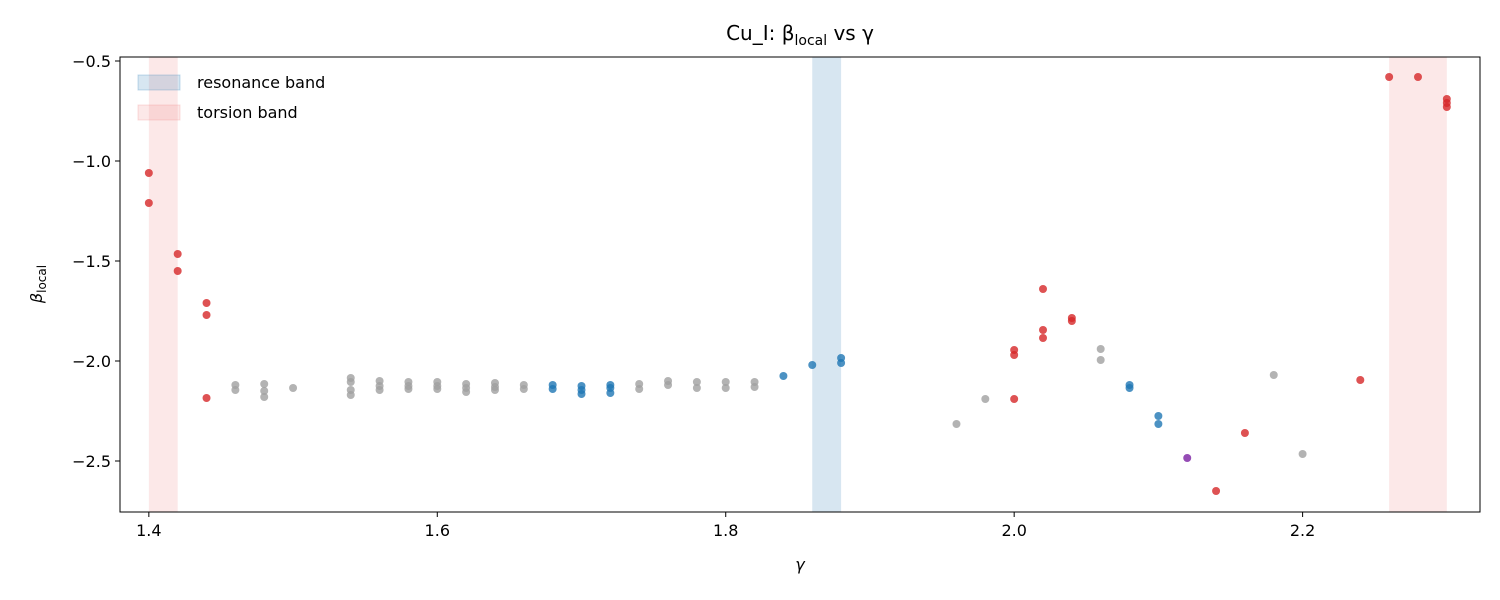  Describe the element at coordinates (91, 261) in the screenshot. I see `y-tick-label: −1.5` at that location.